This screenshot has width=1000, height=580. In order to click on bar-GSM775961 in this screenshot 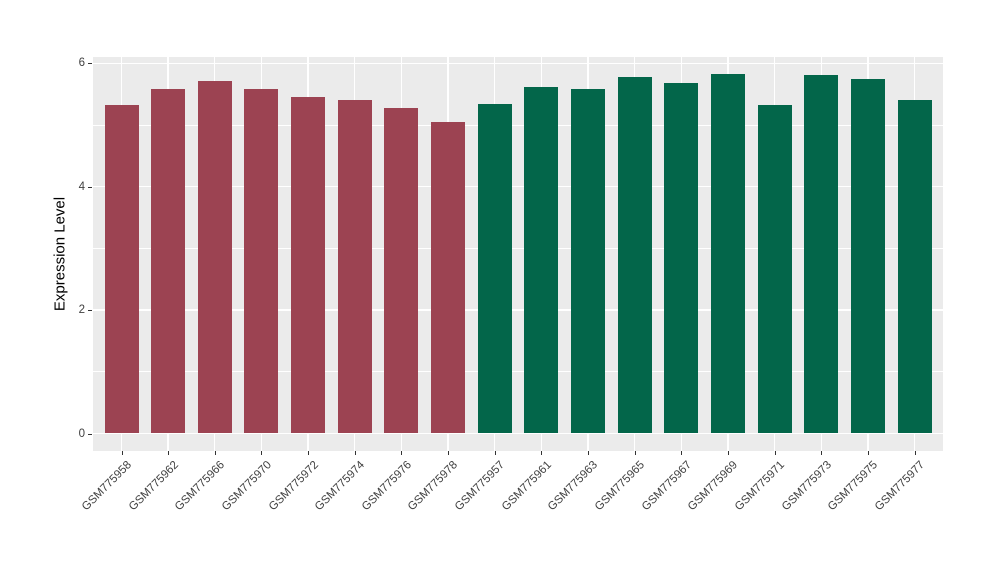, I will do `click(541, 260)`.